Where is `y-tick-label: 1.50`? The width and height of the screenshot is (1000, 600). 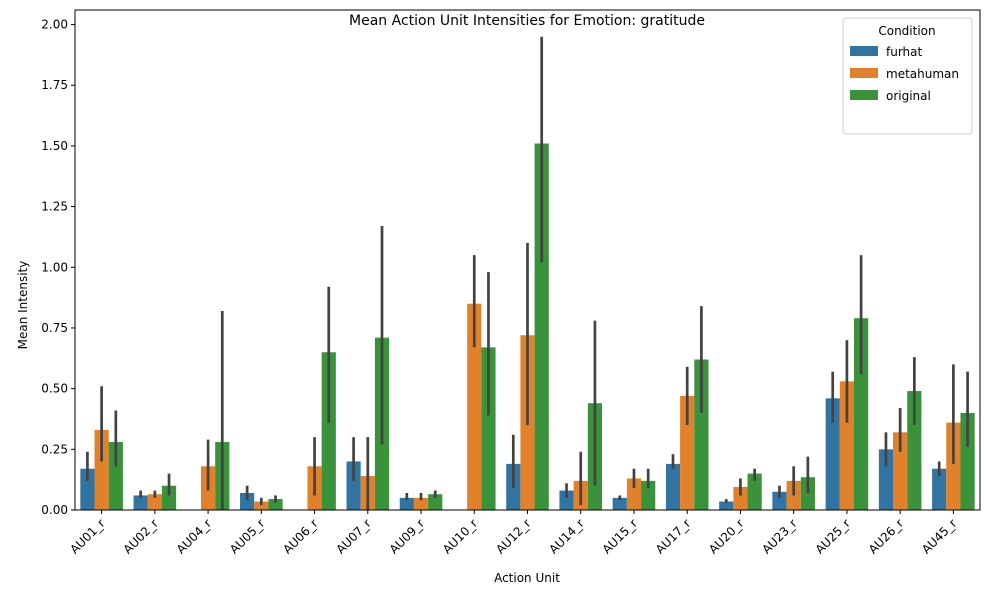 y-tick-label: 1.50 is located at coordinates (54, 146).